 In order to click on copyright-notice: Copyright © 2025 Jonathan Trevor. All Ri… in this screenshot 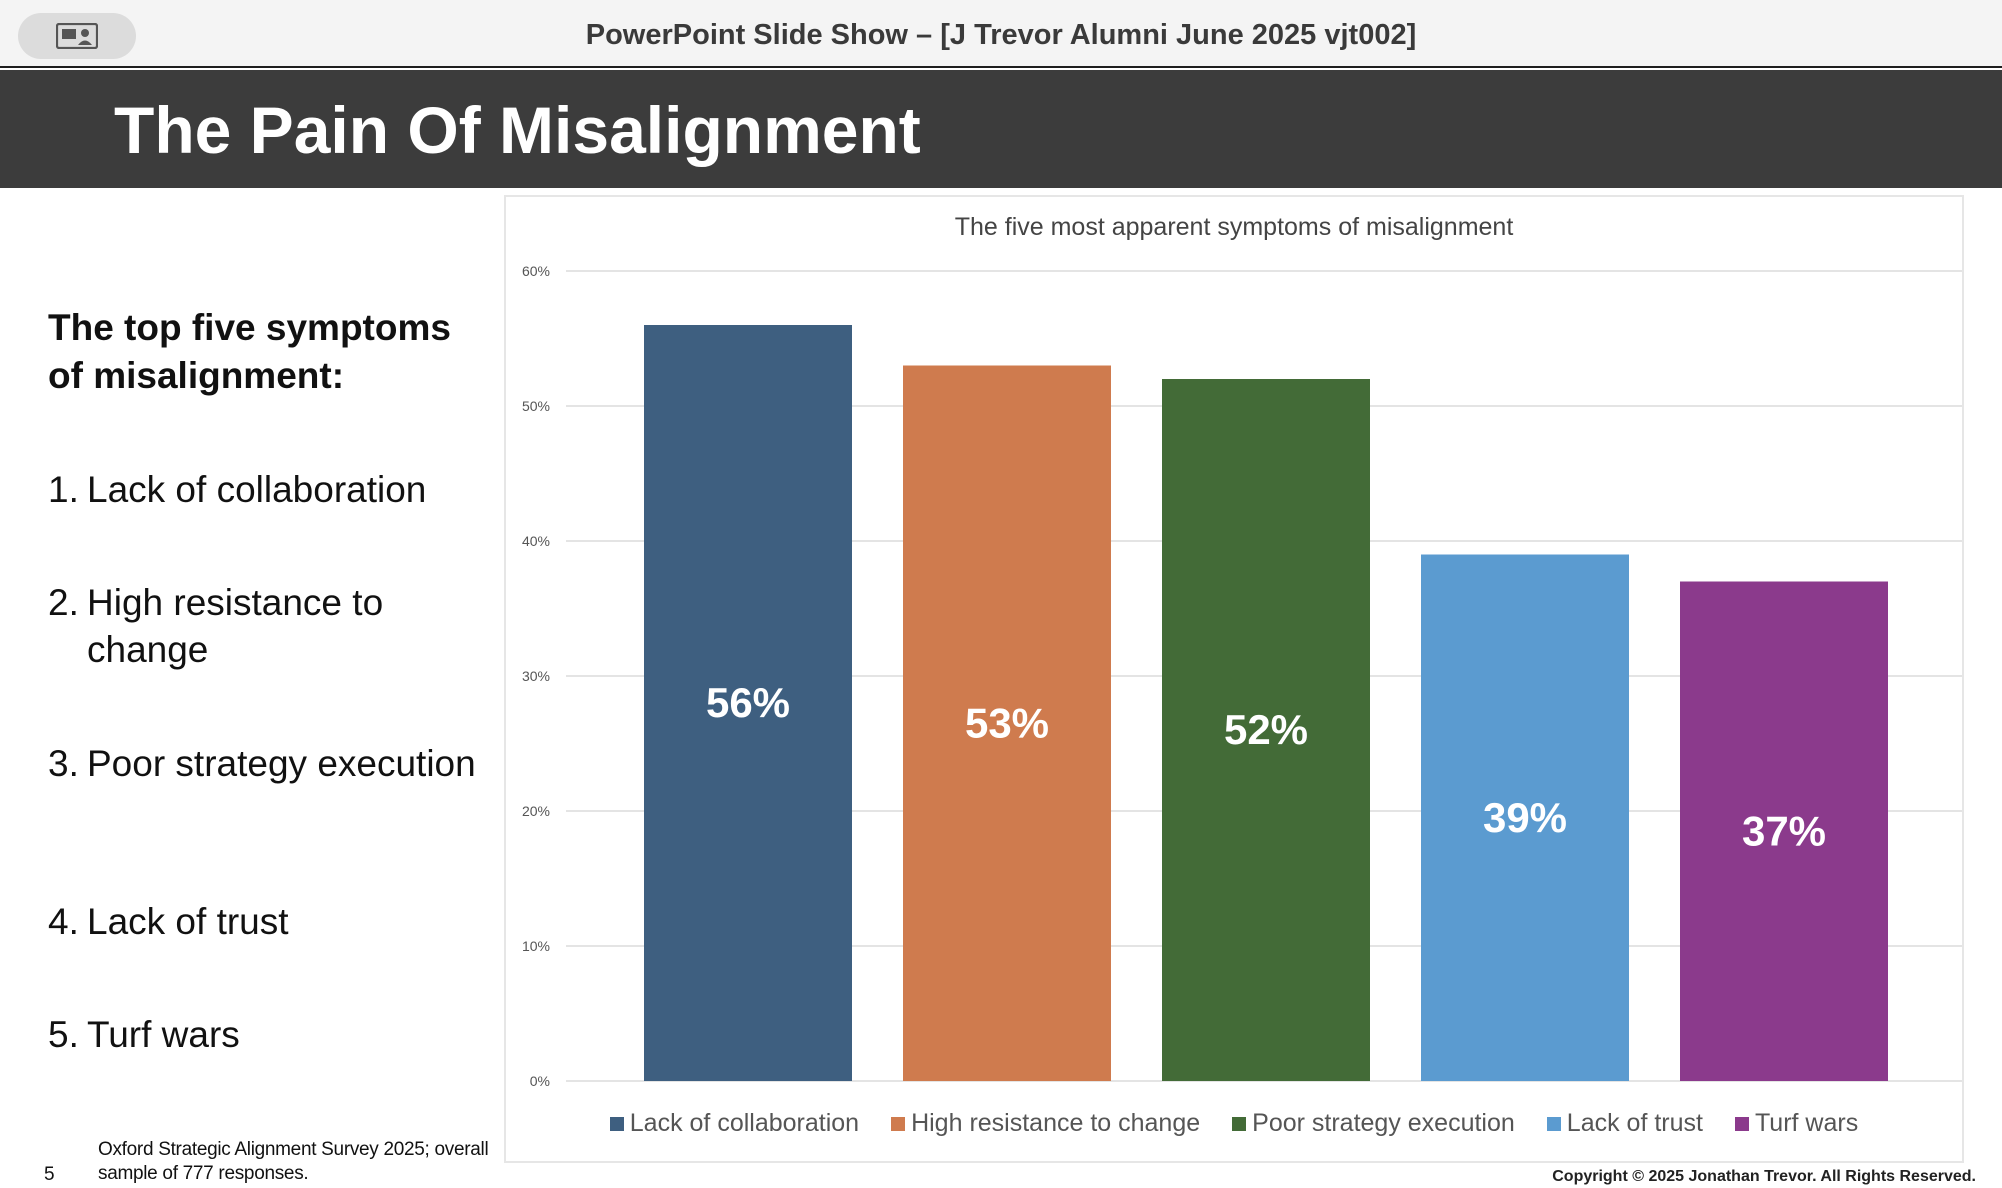, I will do `click(1764, 1176)`.